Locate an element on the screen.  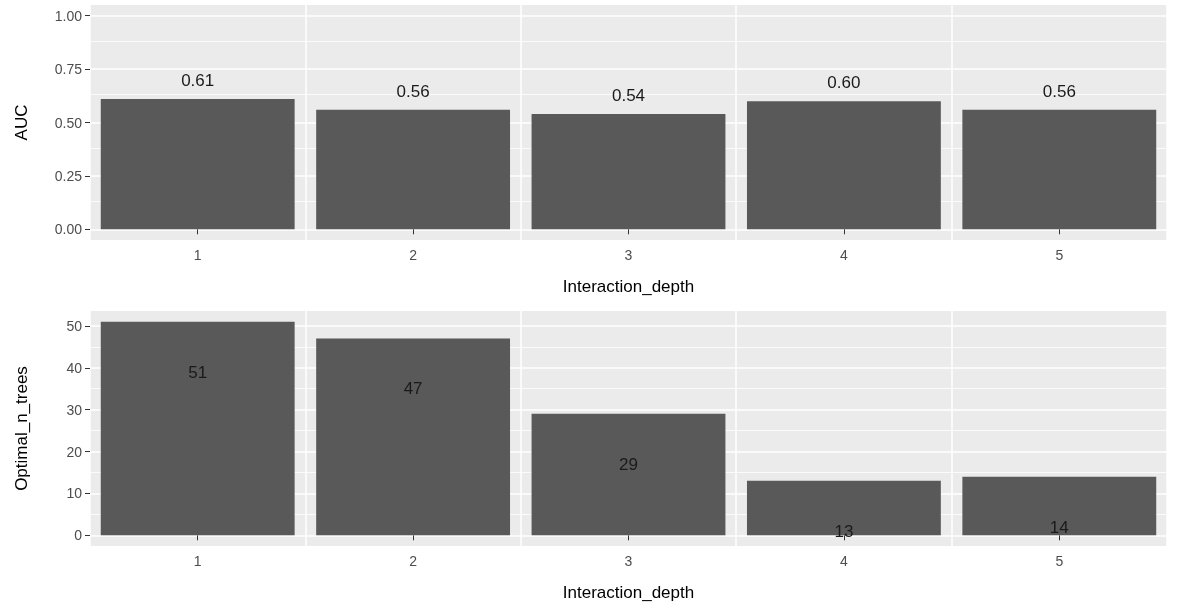
y-tick-label: 20 is located at coordinates (74, 451).